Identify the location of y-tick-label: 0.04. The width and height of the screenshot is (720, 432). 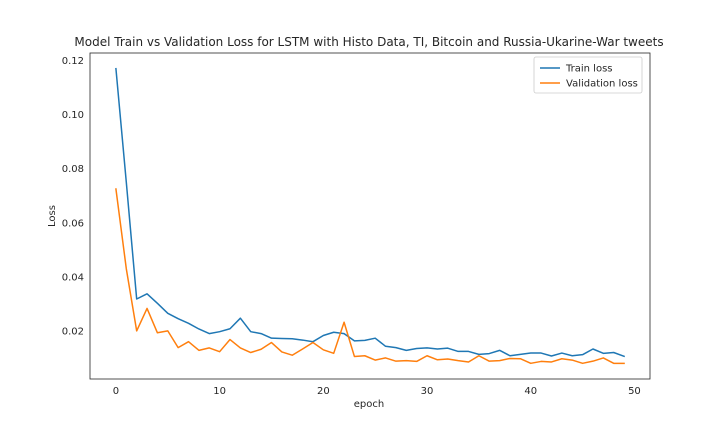
(73, 277).